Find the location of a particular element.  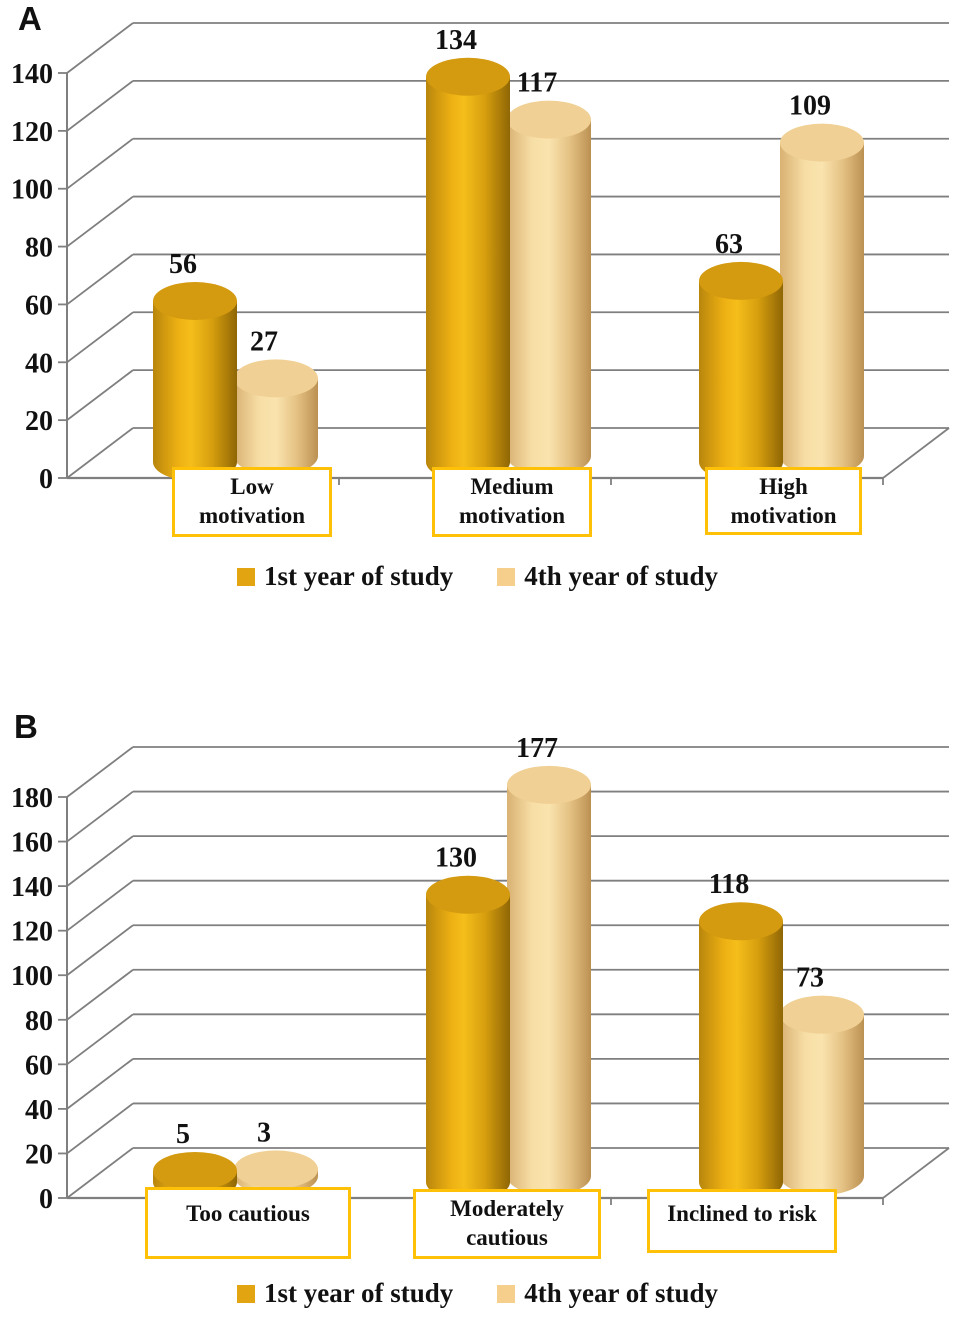

category-box-low-motivation: Low motivation is located at coordinates (252, 502).